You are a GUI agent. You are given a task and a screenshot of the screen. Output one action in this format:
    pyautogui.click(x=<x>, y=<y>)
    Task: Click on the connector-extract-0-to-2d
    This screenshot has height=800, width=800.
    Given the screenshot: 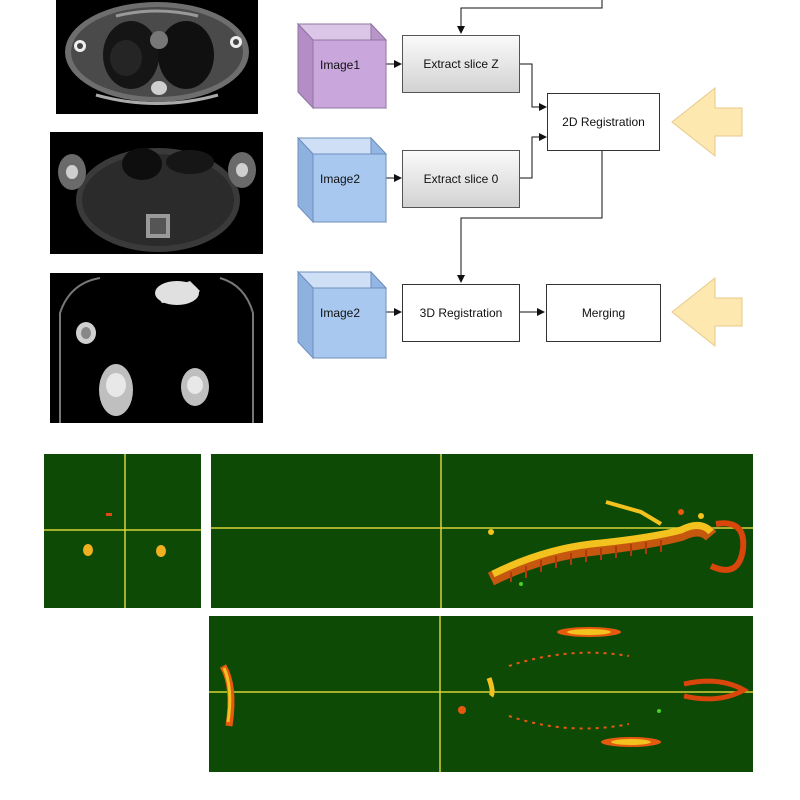 What is the action you would take?
    pyautogui.click(x=533, y=156)
    